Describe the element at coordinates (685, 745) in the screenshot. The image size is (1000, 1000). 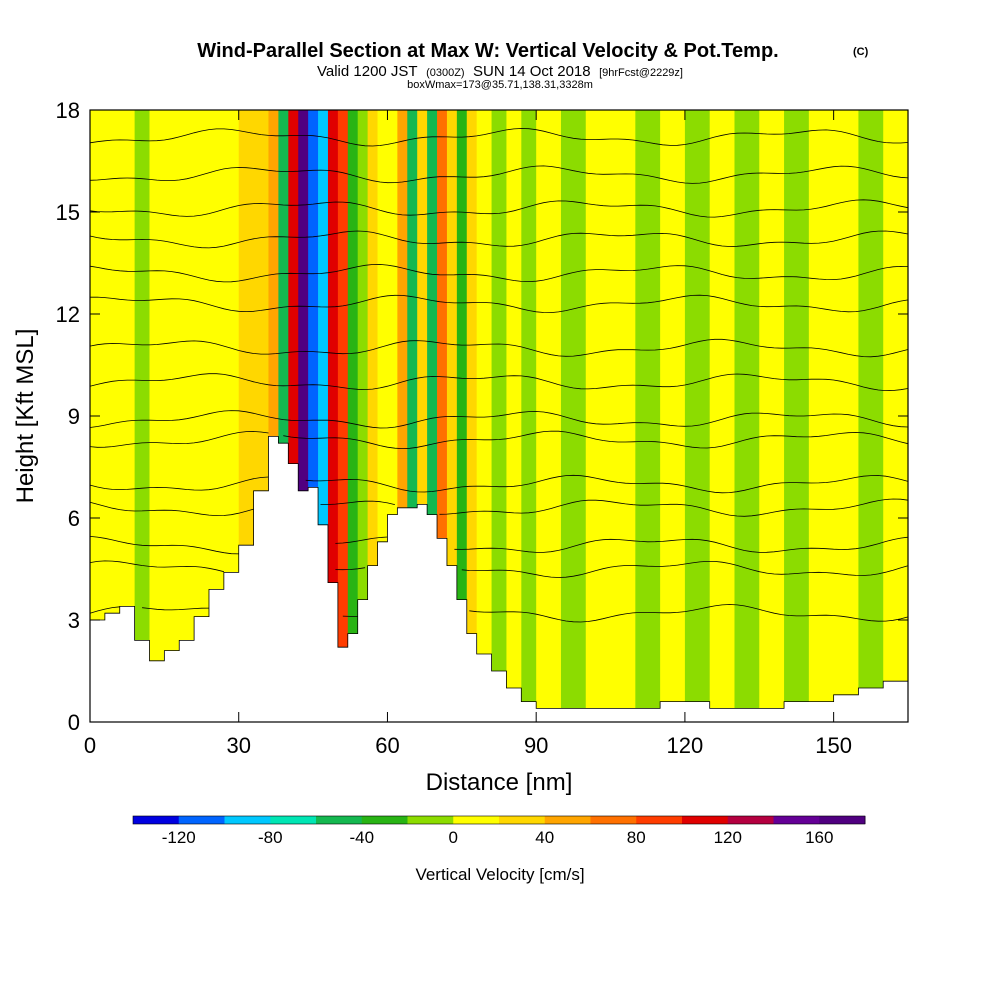
I see `x-tick-label: 120` at that location.